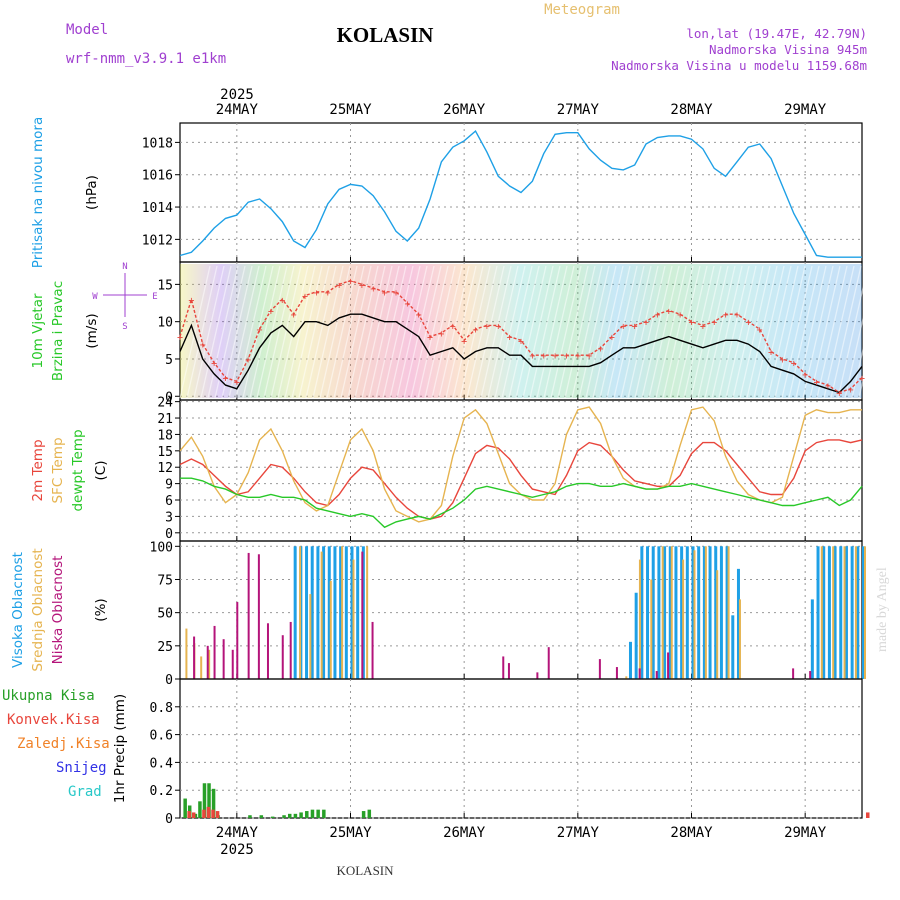  Describe the element at coordinates (161, 708) in the screenshot. I see `y-tick-label: 0.8` at that location.